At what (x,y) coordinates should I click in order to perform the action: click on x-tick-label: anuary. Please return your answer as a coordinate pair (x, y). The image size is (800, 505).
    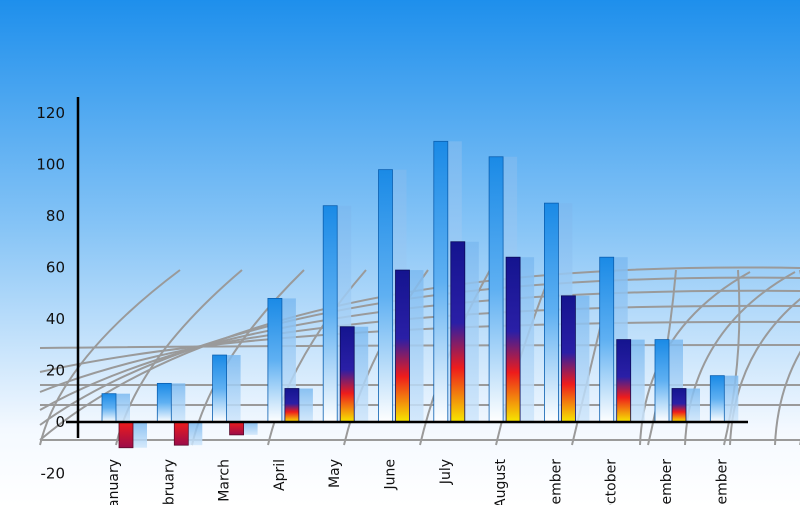
    Looking at the image, I should click on (114, 482).